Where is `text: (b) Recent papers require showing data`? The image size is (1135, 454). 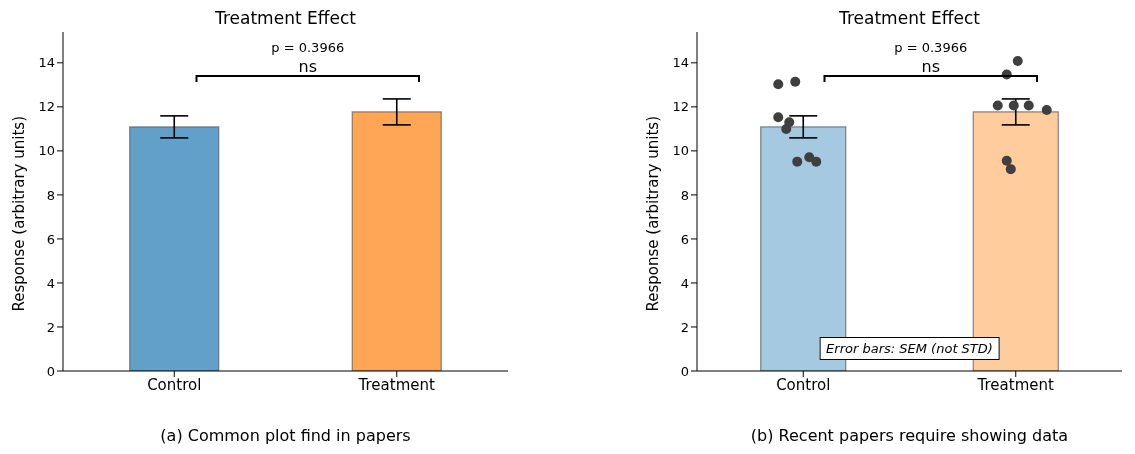
text: (b) Recent papers require showing data is located at coordinates (909, 435).